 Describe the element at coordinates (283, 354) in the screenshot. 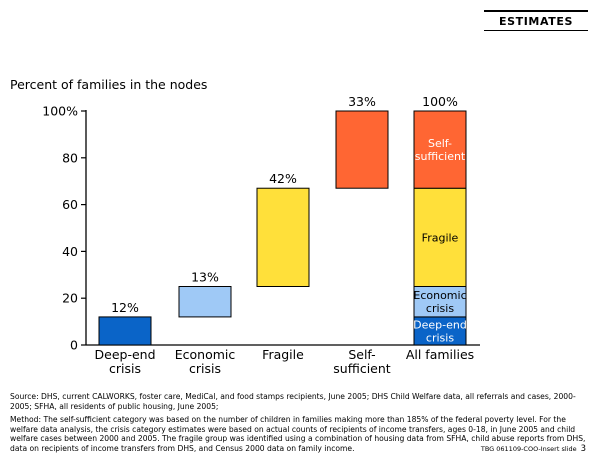

I see `x-tick-label: Fragile` at that location.